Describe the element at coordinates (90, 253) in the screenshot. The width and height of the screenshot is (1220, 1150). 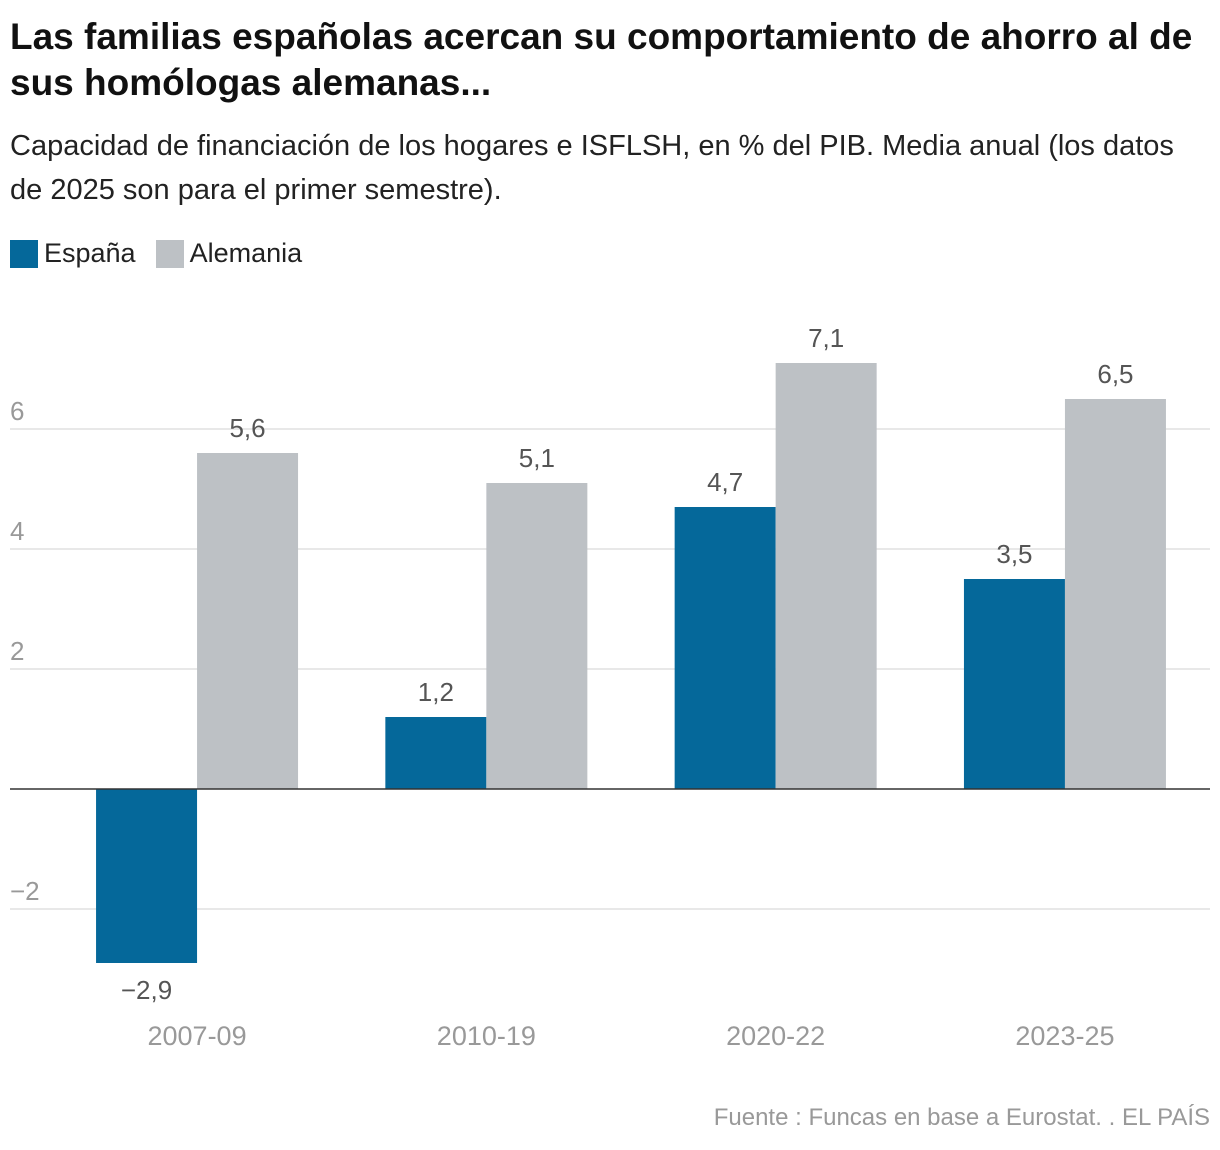
I see `legend-label: España` at that location.